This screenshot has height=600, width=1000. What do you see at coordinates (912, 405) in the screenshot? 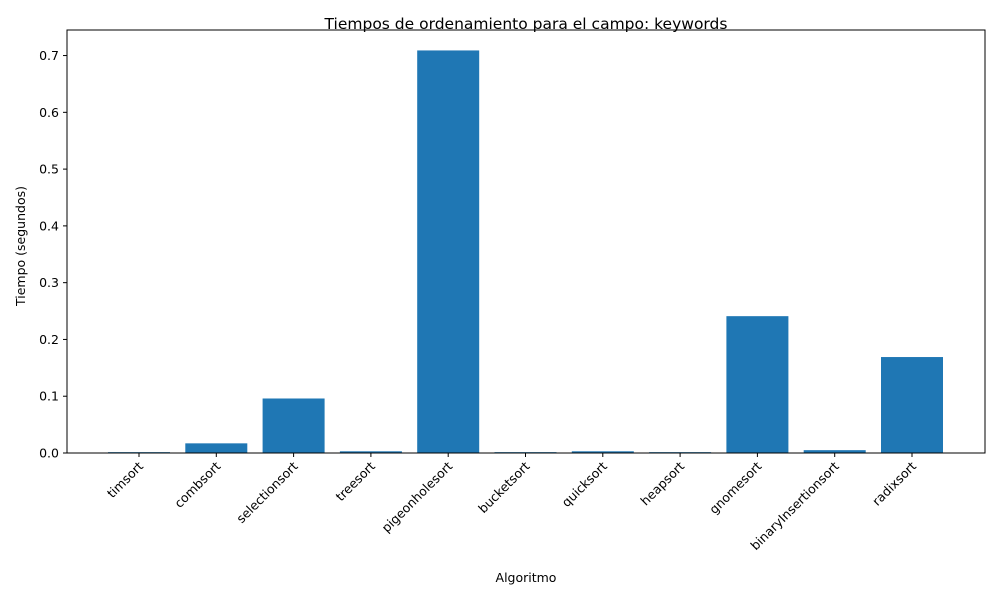
I see `bar-radixsort` at bounding box center [912, 405].